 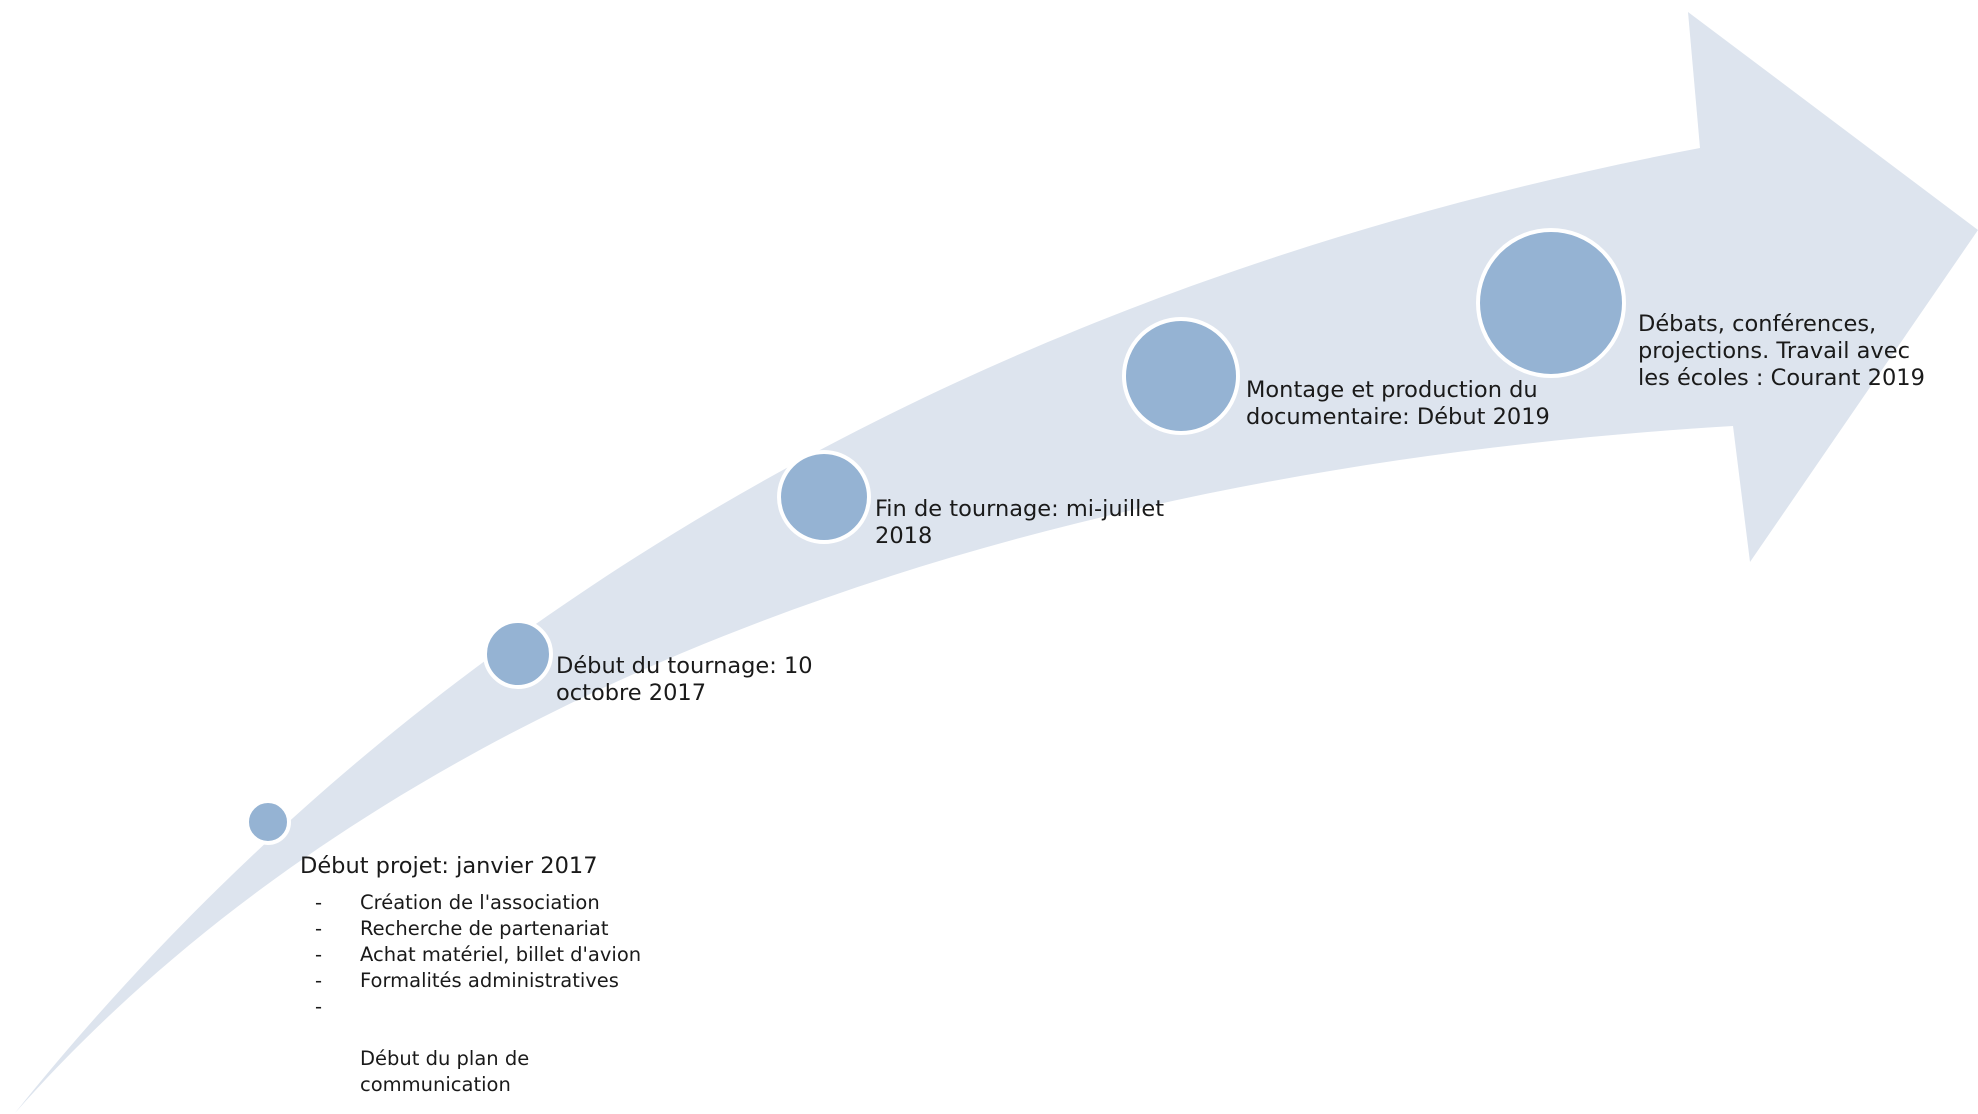 I want to click on task-item: - Création de l'association, so click(x=477, y=903).